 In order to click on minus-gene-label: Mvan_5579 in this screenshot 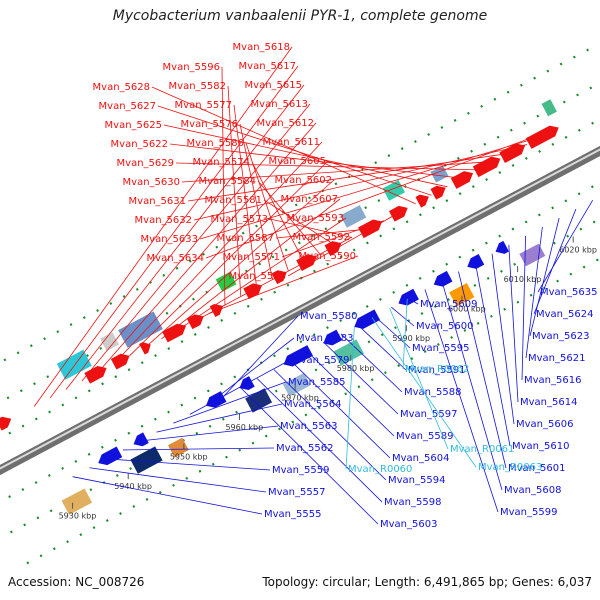, I will do `click(320, 360)`.